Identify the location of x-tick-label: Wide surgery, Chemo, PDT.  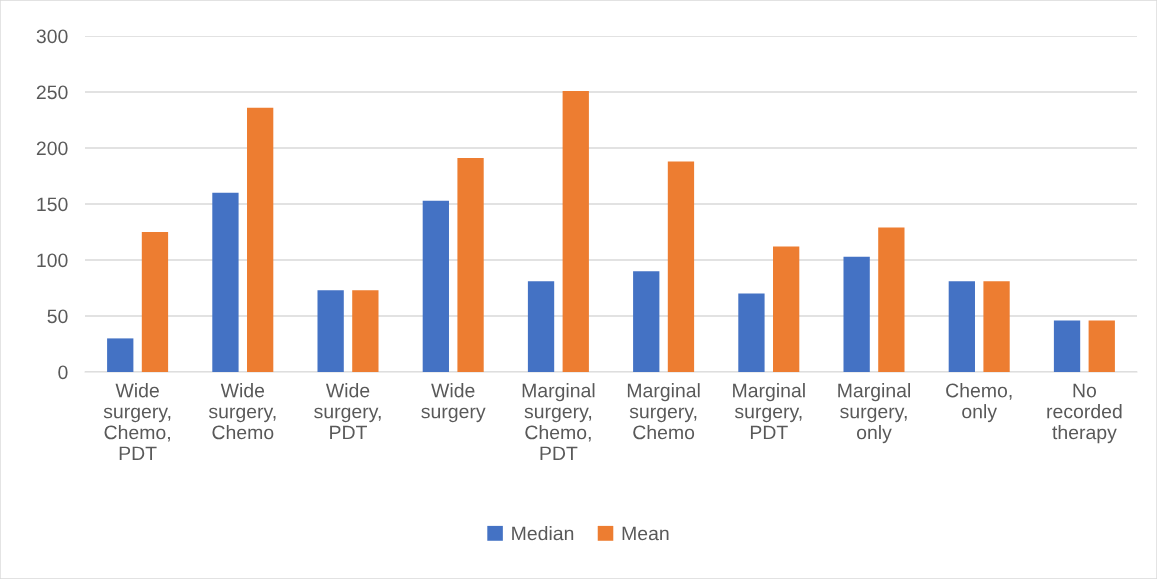
(137, 422).